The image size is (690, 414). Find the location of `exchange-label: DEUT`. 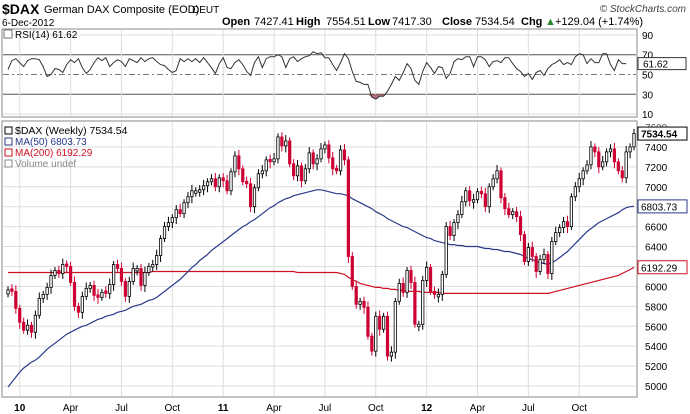

exchange-label: DEUT is located at coordinates (205, 10).